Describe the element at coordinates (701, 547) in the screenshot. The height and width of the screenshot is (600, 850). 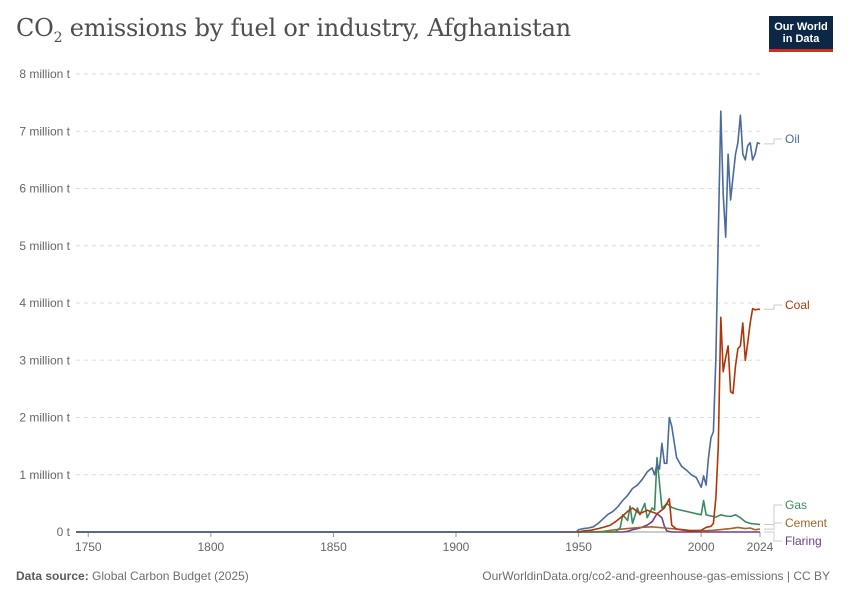
I see `x-tick-label: 2000` at that location.